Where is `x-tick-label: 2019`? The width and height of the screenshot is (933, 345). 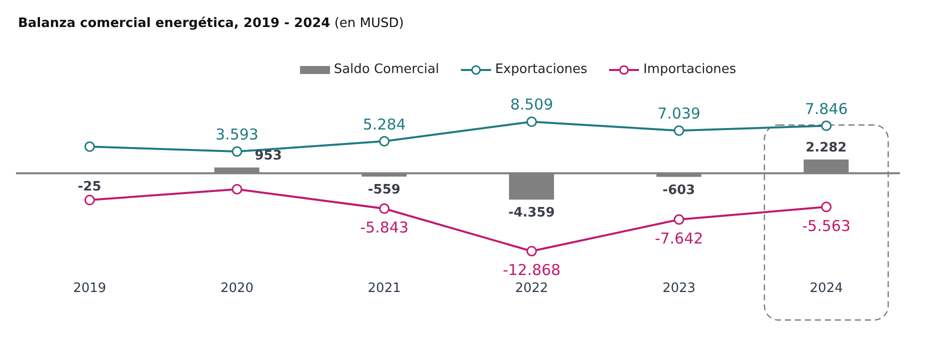
x-tick-label: 2019 is located at coordinates (89, 288).